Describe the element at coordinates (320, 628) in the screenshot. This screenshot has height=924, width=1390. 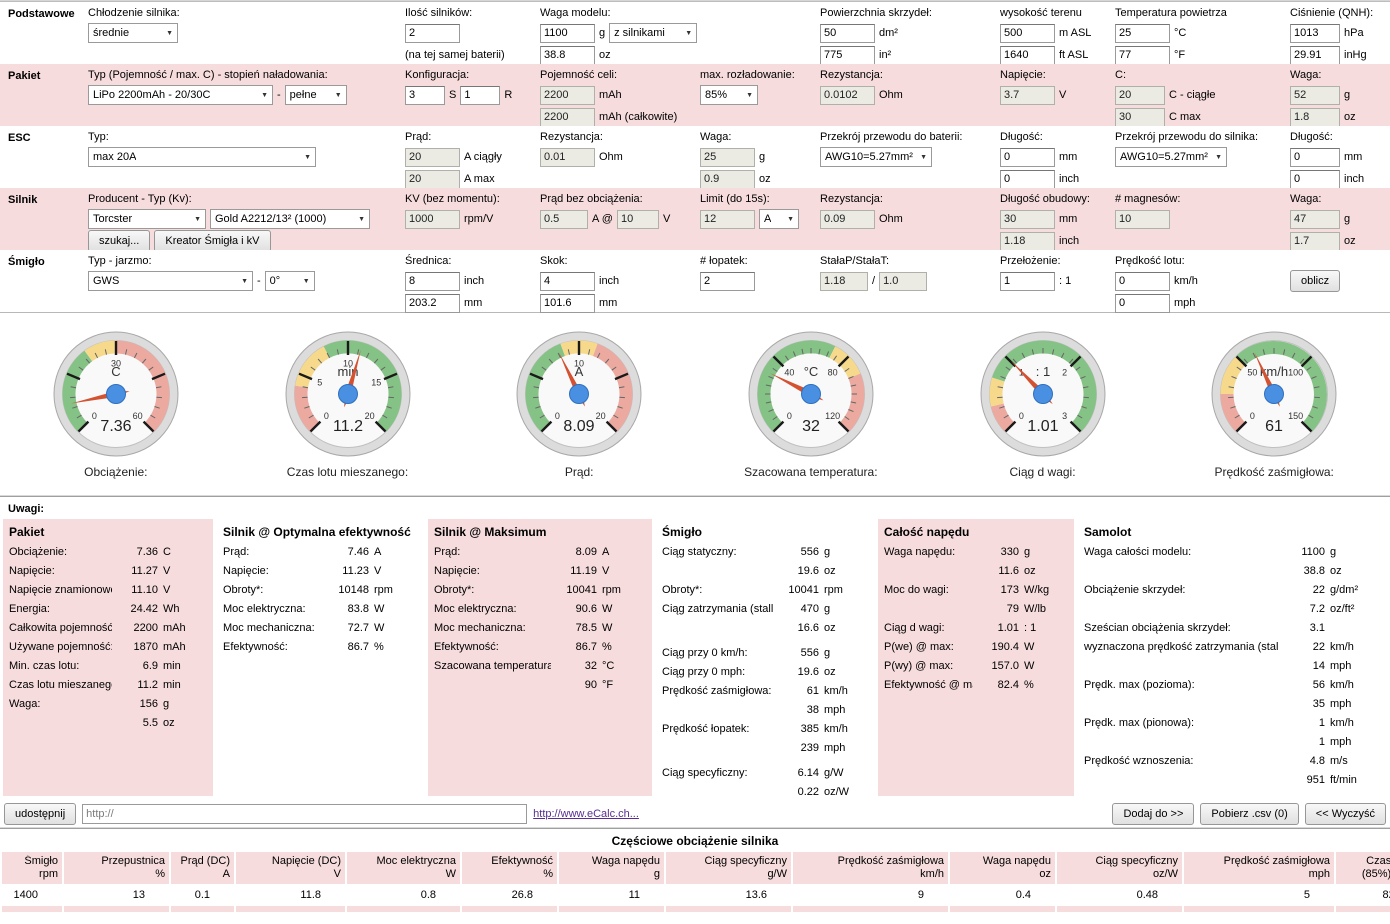
I see `note-row: Moc mechaniczna: 72.7 W` at that location.